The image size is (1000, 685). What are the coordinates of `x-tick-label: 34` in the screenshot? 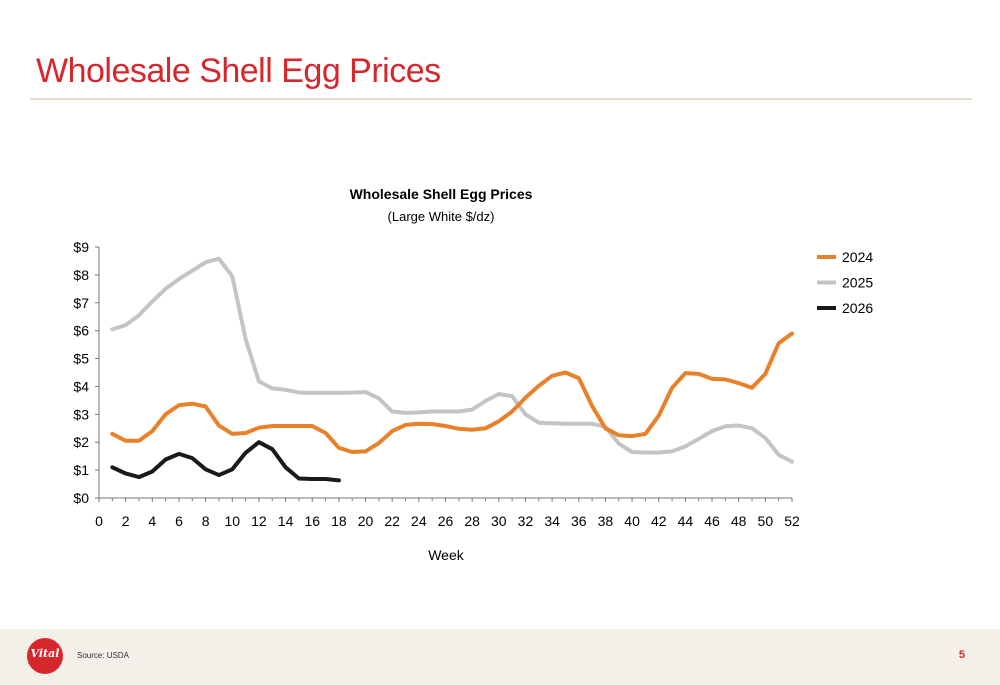 It's located at (552, 521).